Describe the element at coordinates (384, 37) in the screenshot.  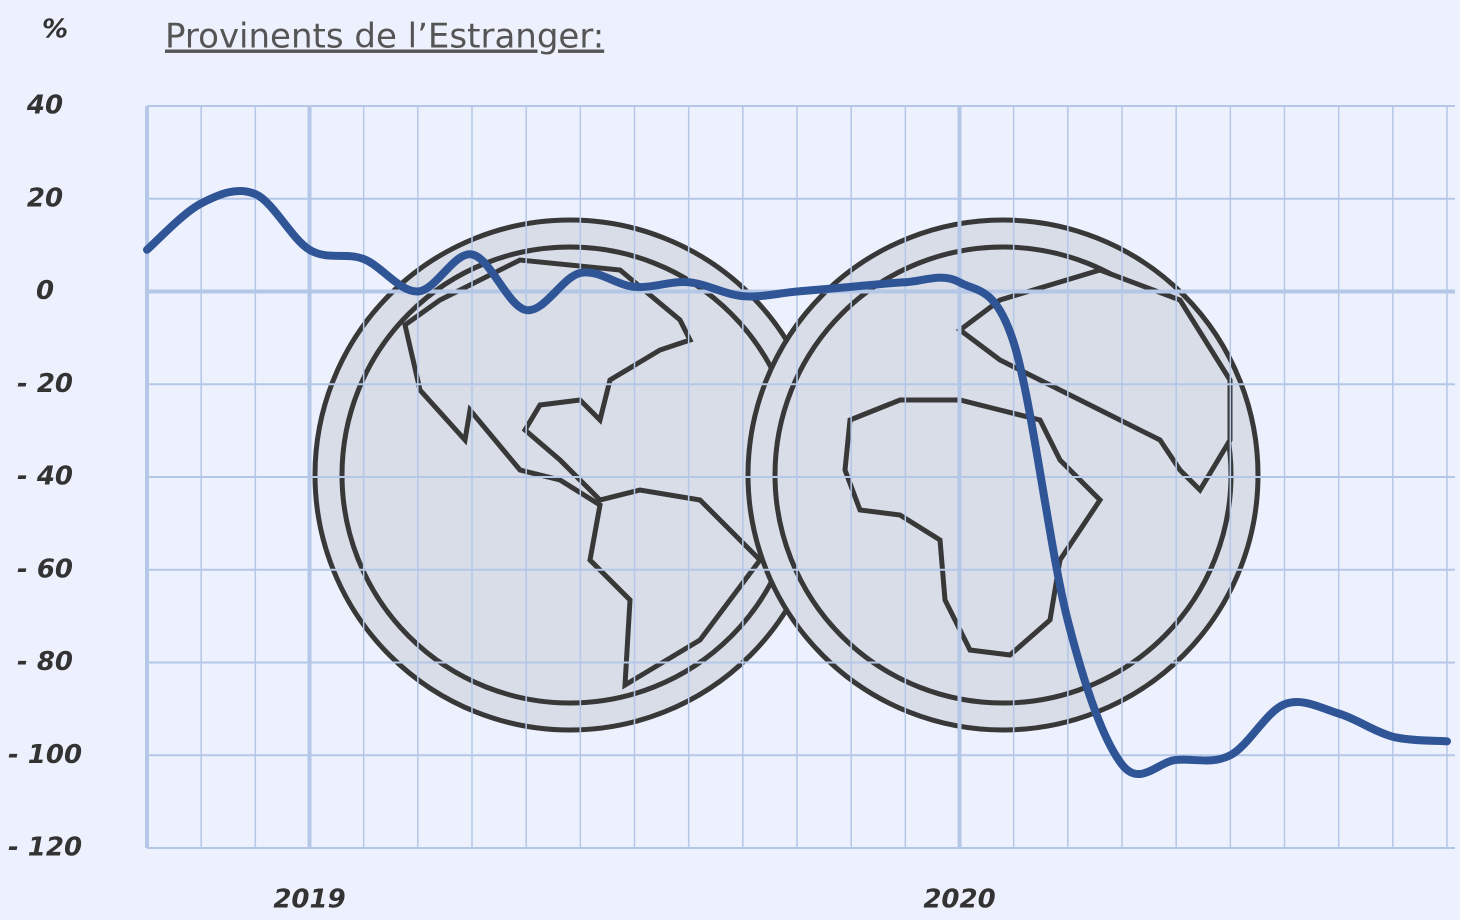
I see `chart-title: Provinents de l’Estranger:` at that location.